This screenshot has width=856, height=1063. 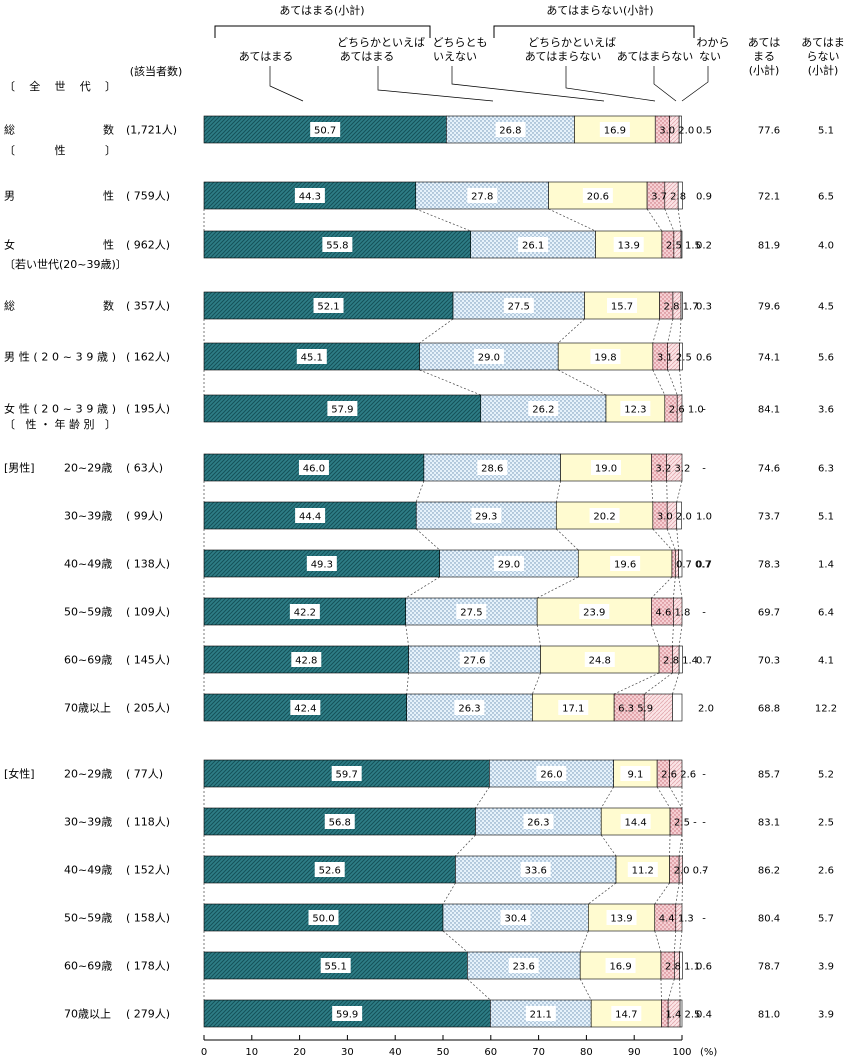 I want to click on summary-header-disagree-2: らない, so click(x=823, y=56).